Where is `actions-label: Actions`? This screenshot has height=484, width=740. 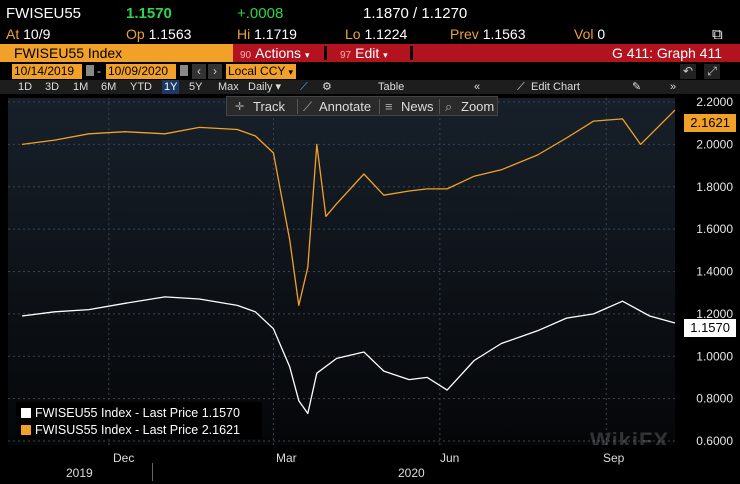 actions-label: Actions is located at coordinates (278, 53).